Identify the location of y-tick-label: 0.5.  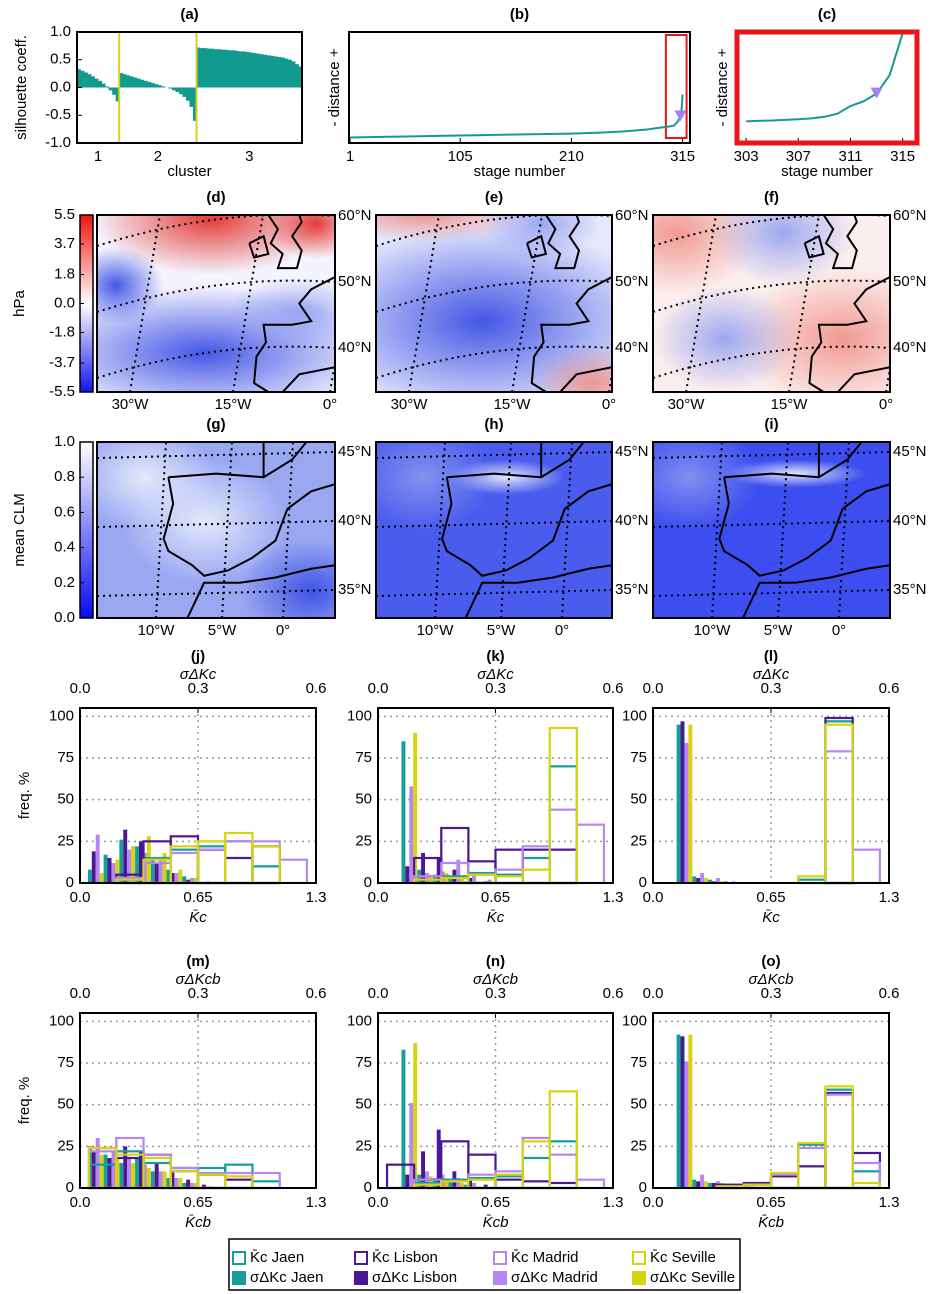
(60, 59).